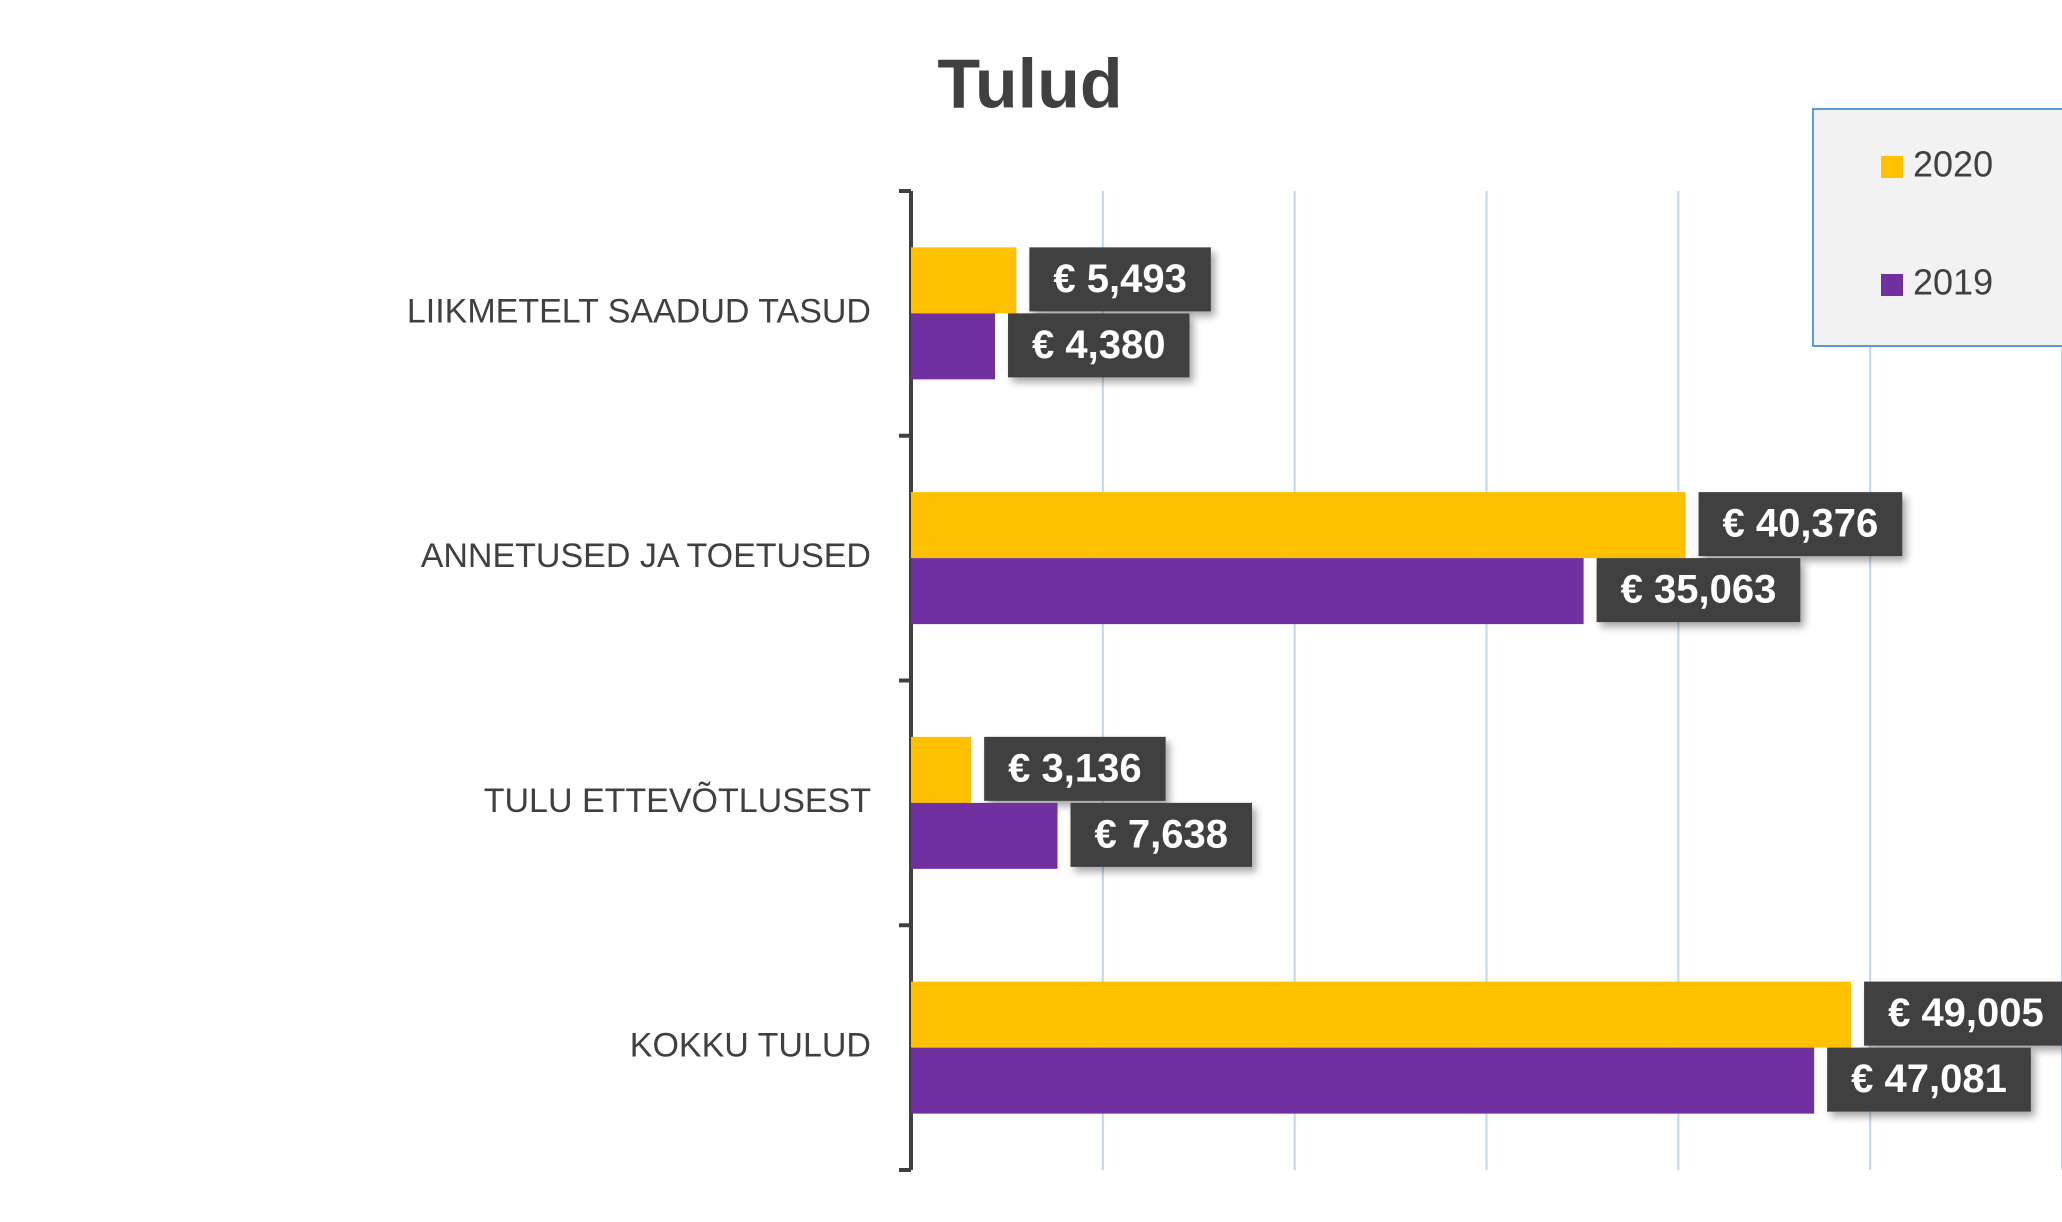  What do you see at coordinates (1966, 1013) in the screenshot?
I see `data-label-text: € 49,005` at bounding box center [1966, 1013].